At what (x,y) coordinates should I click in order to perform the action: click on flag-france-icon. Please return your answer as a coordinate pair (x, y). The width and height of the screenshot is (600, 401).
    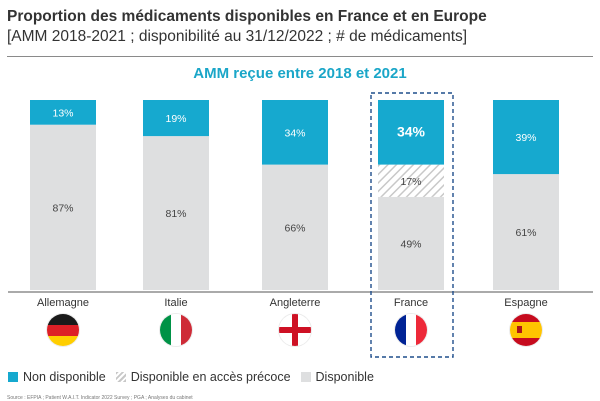
    Looking at the image, I should click on (411, 330).